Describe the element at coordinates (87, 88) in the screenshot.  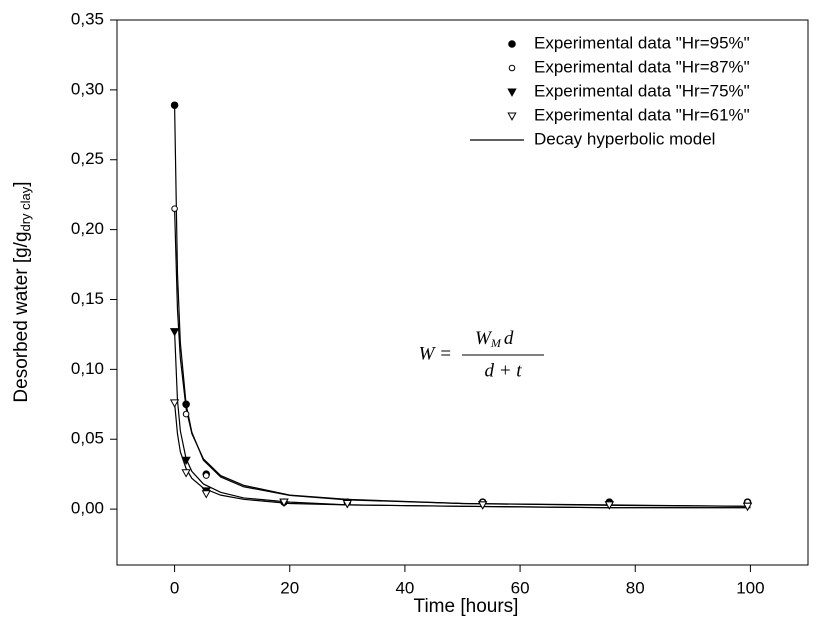
I see `y-tick-label: 0,30` at that location.